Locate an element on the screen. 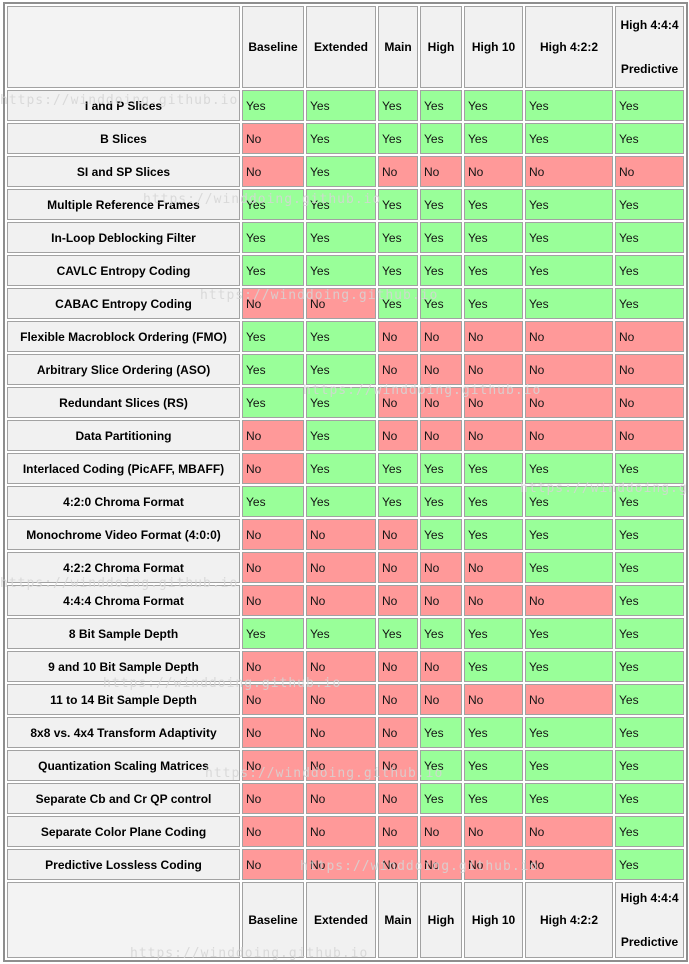 The image size is (689, 964). feature-label: Separate Cb and Cr QP control is located at coordinates (123, 798).